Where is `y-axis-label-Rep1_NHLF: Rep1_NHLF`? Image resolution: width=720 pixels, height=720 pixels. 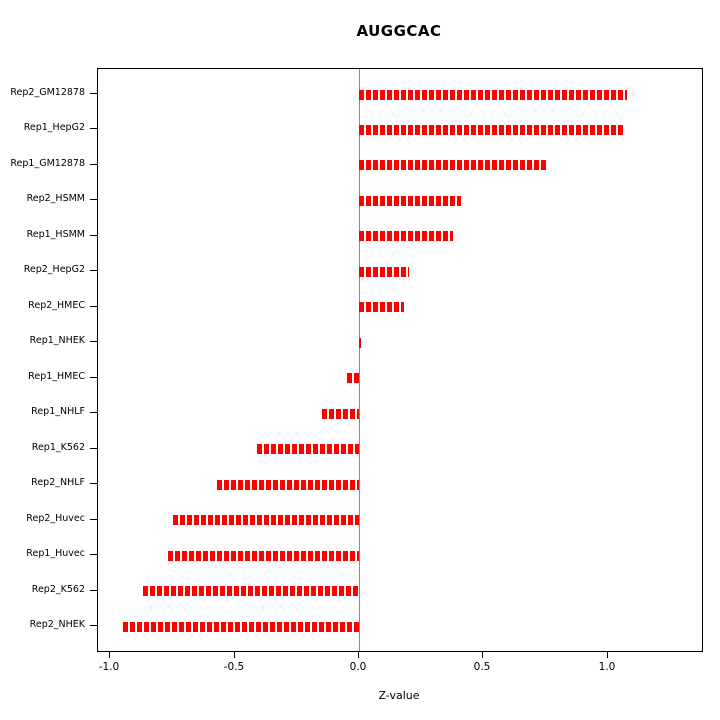
y-axis-label-Rep1_NHLF: Rep1_NHLF is located at coordinates (58, 411).